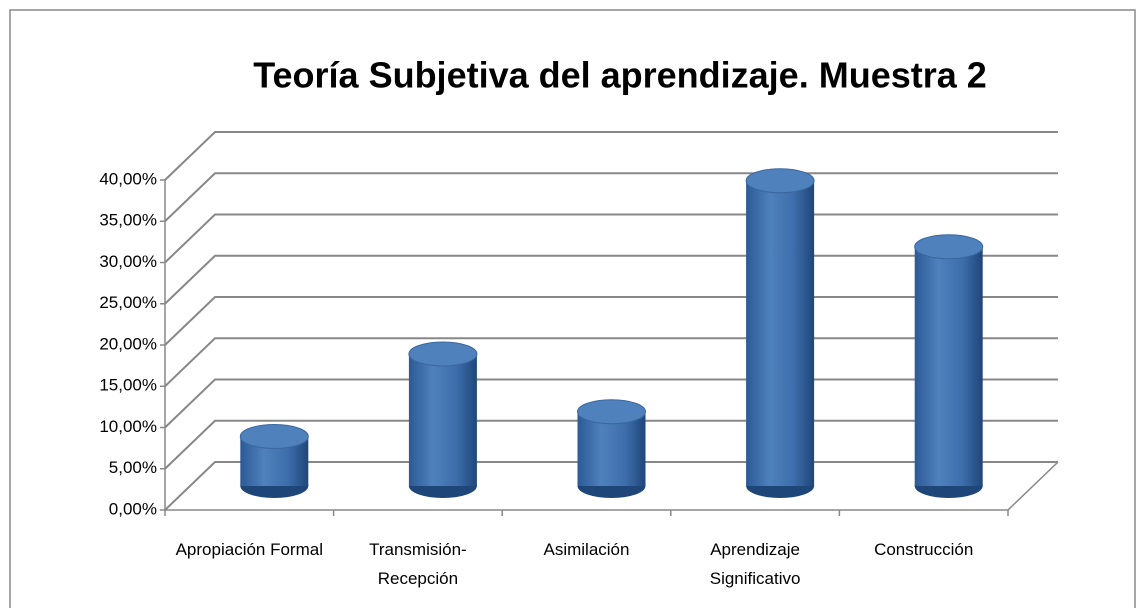 Image resolution: width=1136 pixels, height=608 pixels. Describe the element at coordinates (128, 261) in the screenshot. I see `y-tick-label: 30,00%` at that location.